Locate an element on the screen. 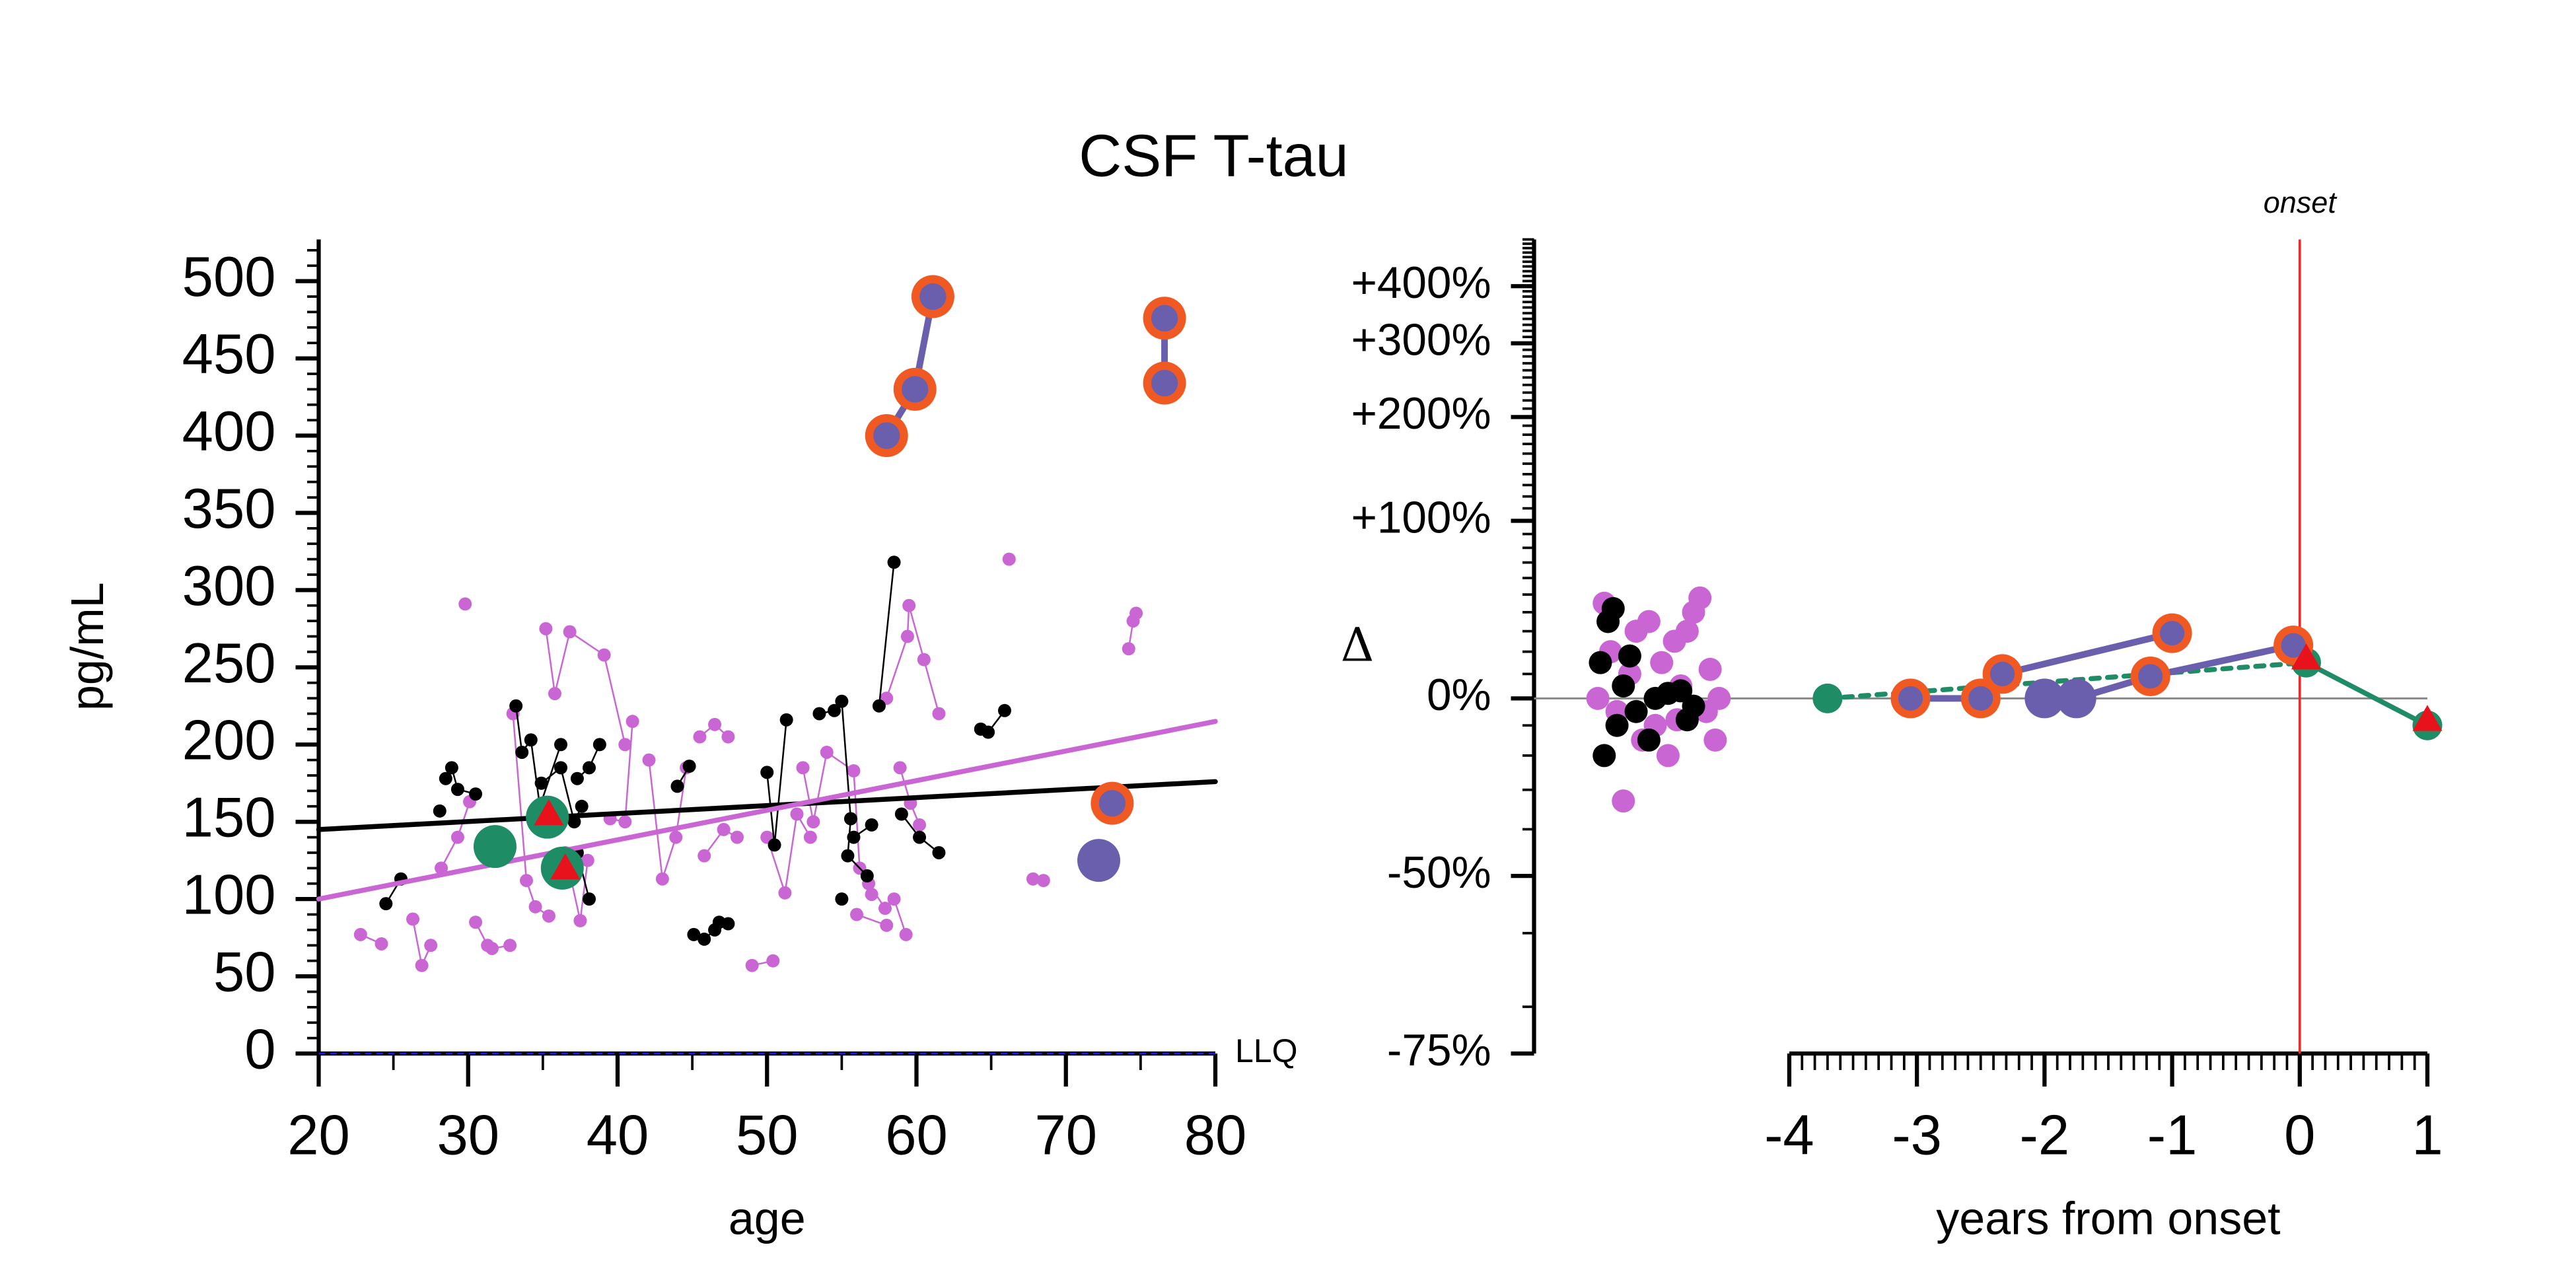  y-tick-label: 0 is located at coordinates (259, 1049).